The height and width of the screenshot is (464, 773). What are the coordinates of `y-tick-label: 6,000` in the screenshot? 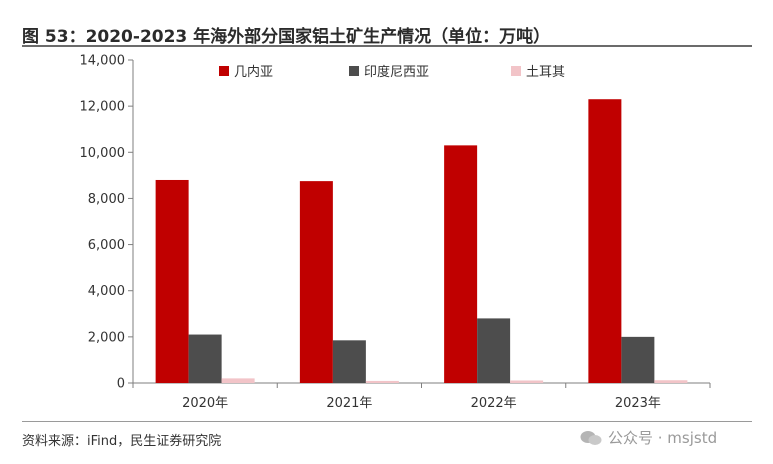 It's located at (106, 245).